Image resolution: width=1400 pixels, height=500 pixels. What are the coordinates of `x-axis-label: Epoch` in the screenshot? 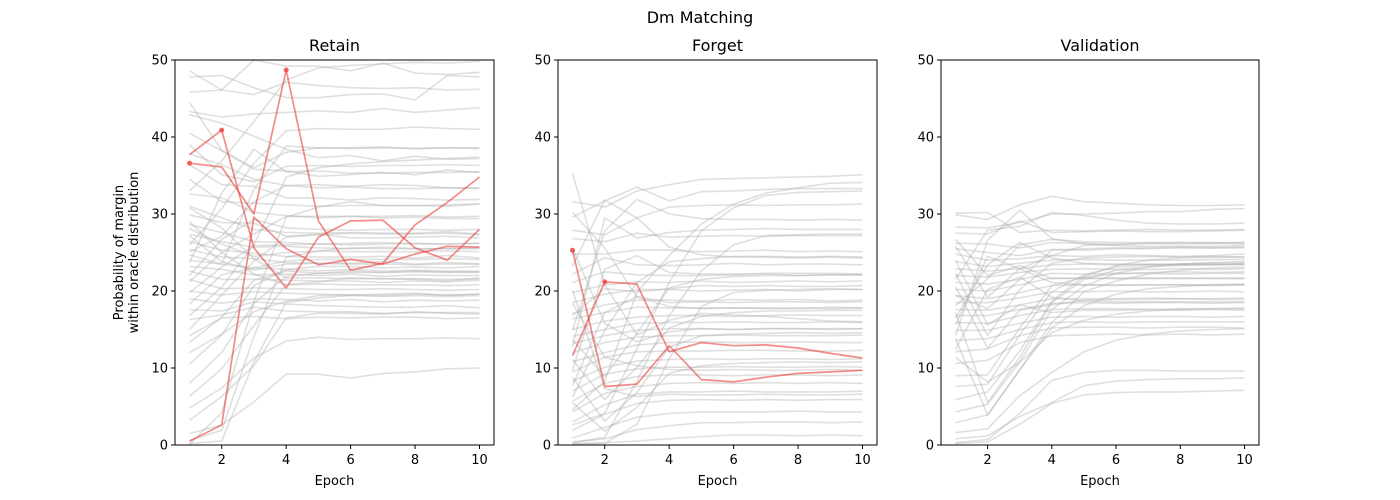 It's located at (335, 481).